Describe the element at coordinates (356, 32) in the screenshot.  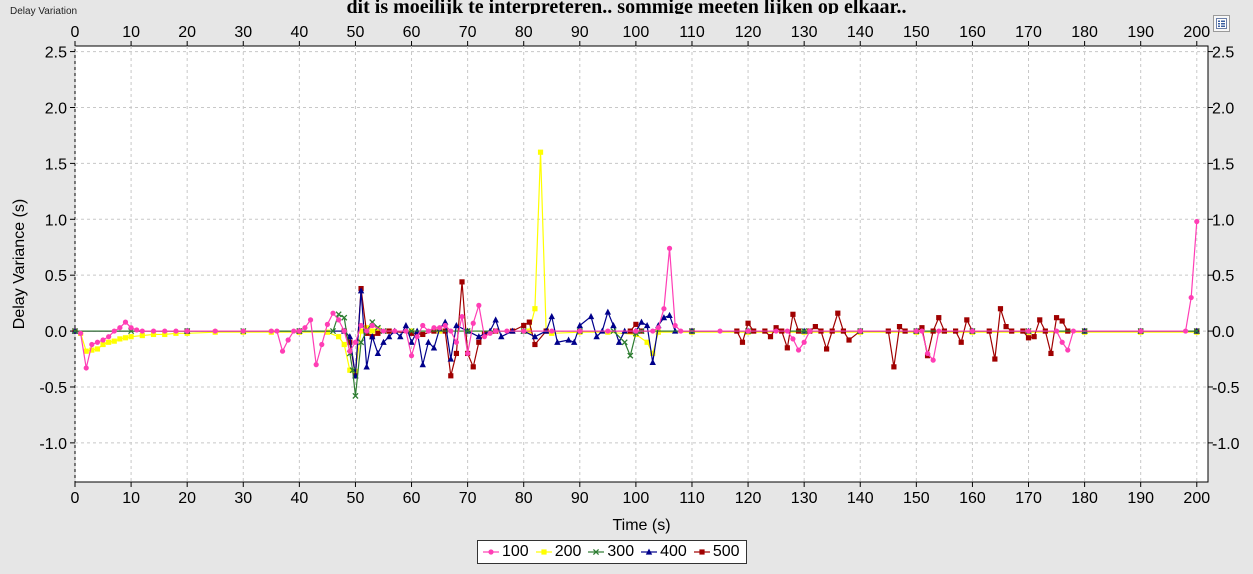
I see `x-tick-label-top: 50` at that location.